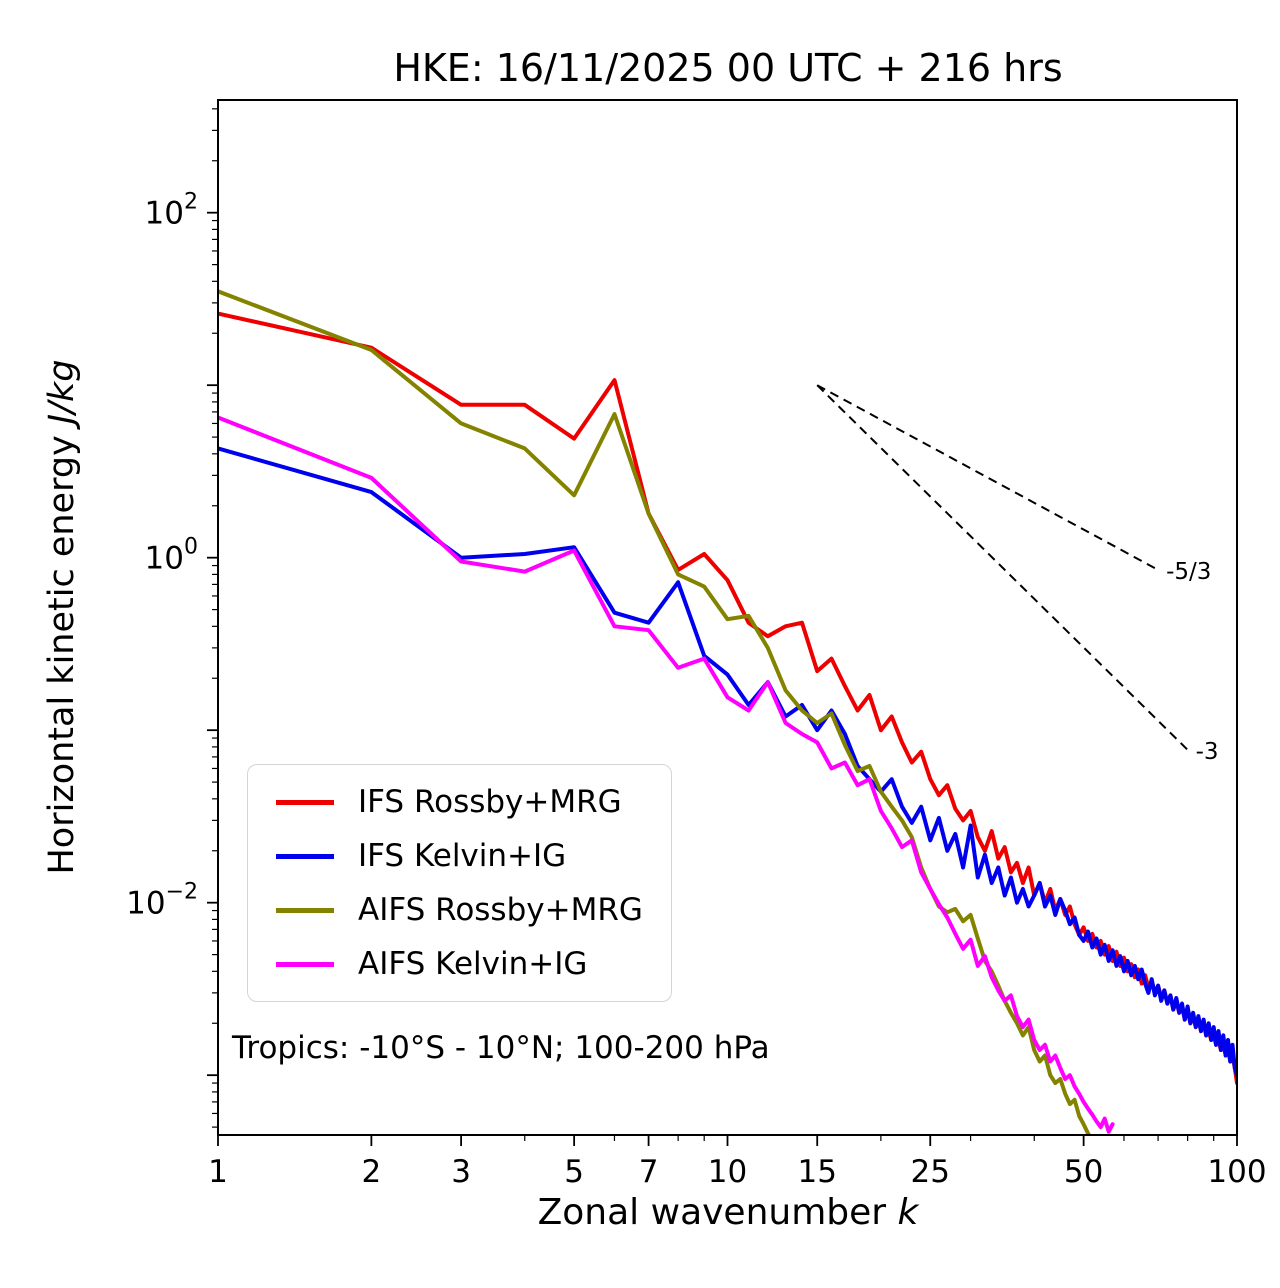 Image resolution: width=1280 pixels, height=1288 pixels. What do you see at coordinates (372, 1172) in the screenshot?
I see `x-tick-label: 2` at bounding box center [372, 1172].